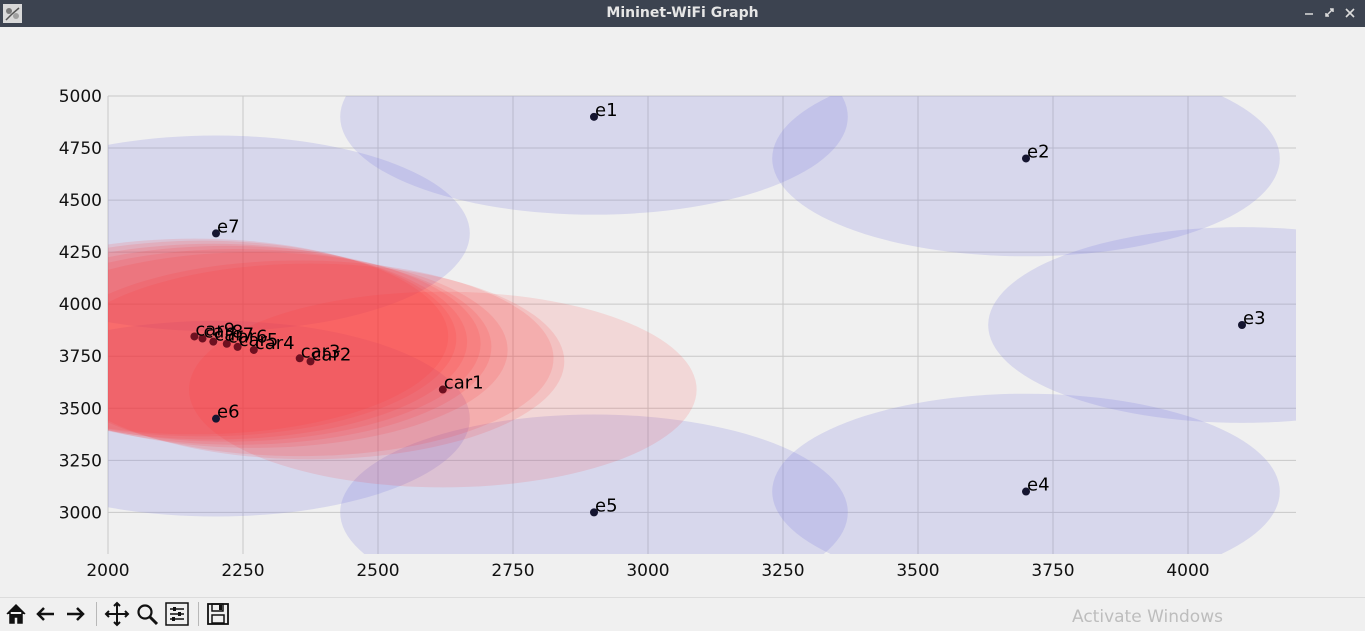  Describe the element at coordinates (1038, 485) in the screenshot. I see `e4-label: e4` at that location.